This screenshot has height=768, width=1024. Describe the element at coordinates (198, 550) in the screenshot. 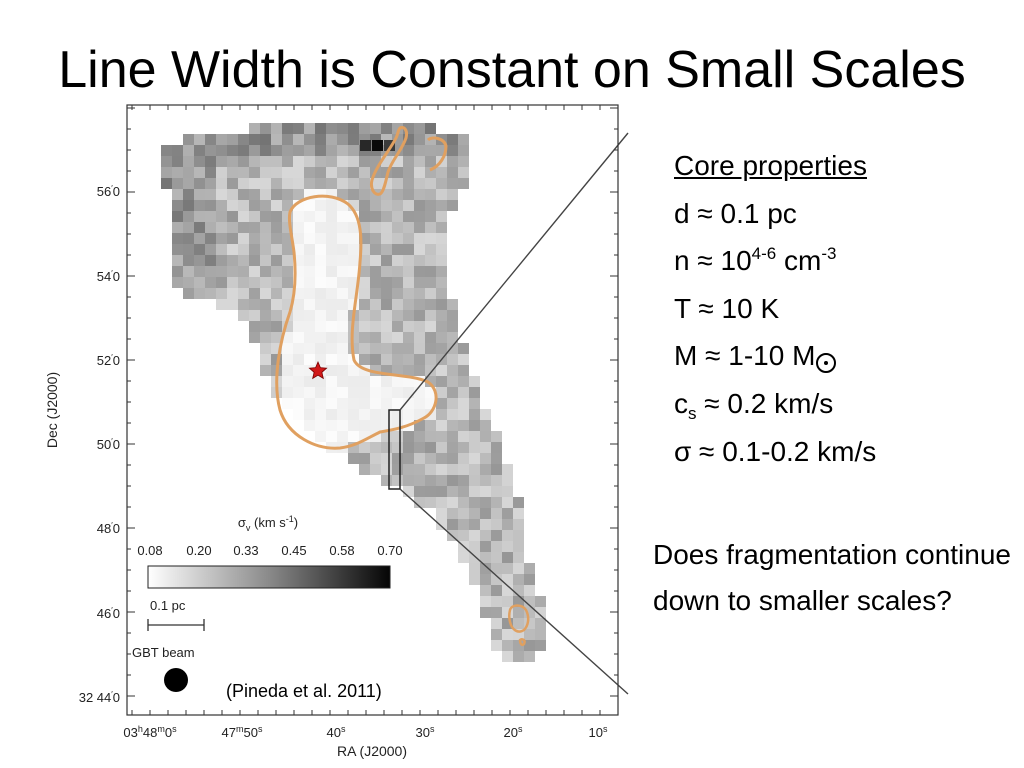

I see `colorbar-tick-label: 0.20` at that location.